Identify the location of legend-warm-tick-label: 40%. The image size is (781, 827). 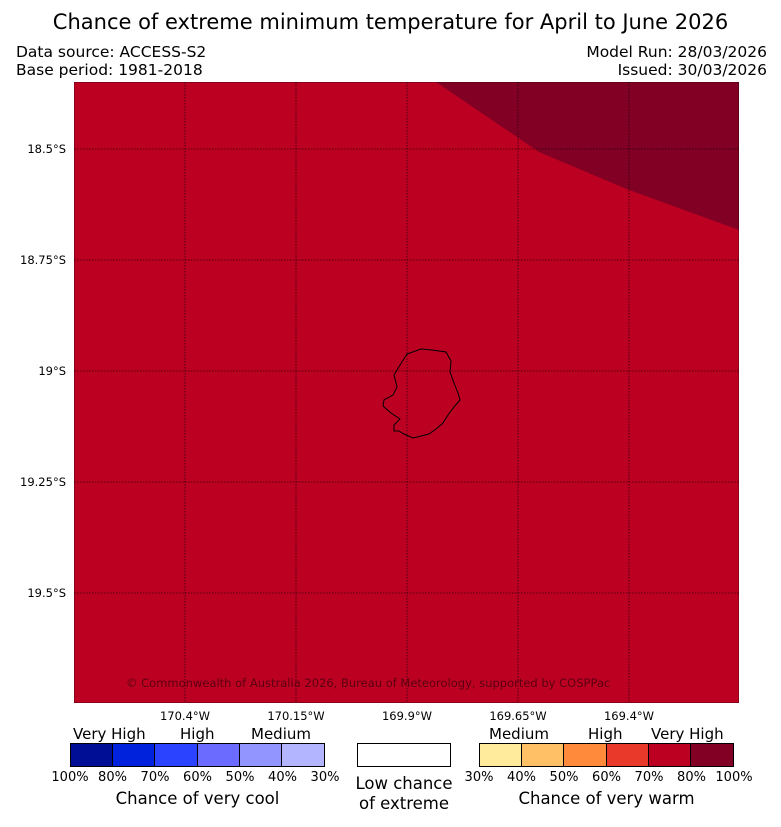
(521, 777).